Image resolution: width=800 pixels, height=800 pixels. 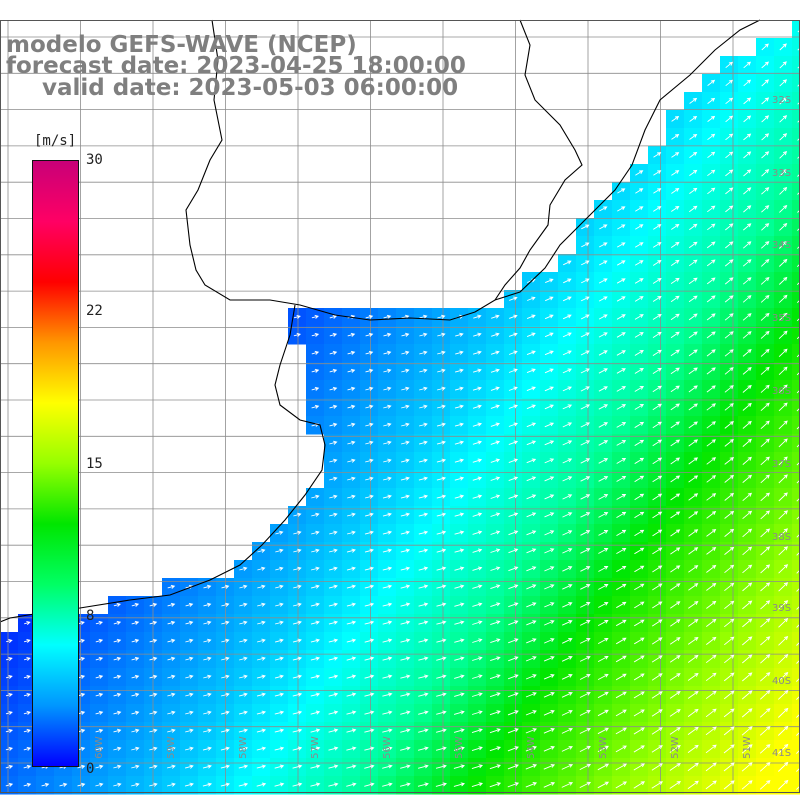 I want to click on lon-label: 56W, so click(x=387, y=747).